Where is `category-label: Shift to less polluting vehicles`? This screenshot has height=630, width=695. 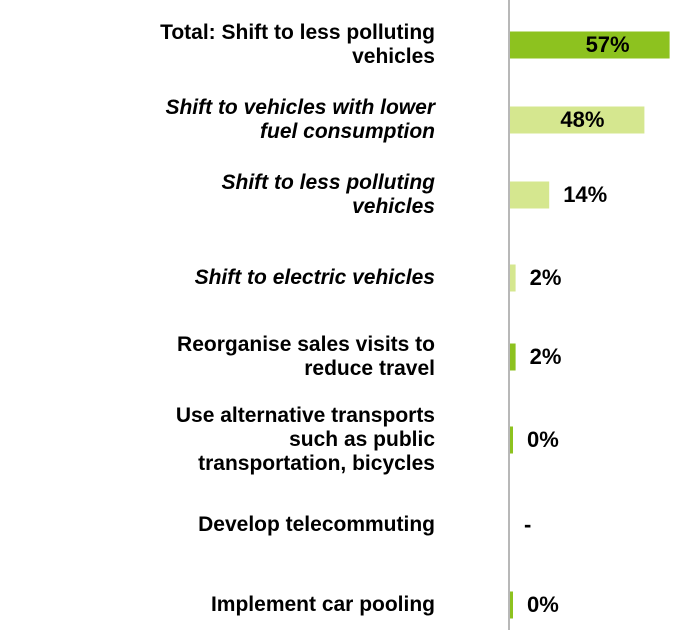
category-label: Shift to less polluting vehicles is located at coordinates (328, 194).